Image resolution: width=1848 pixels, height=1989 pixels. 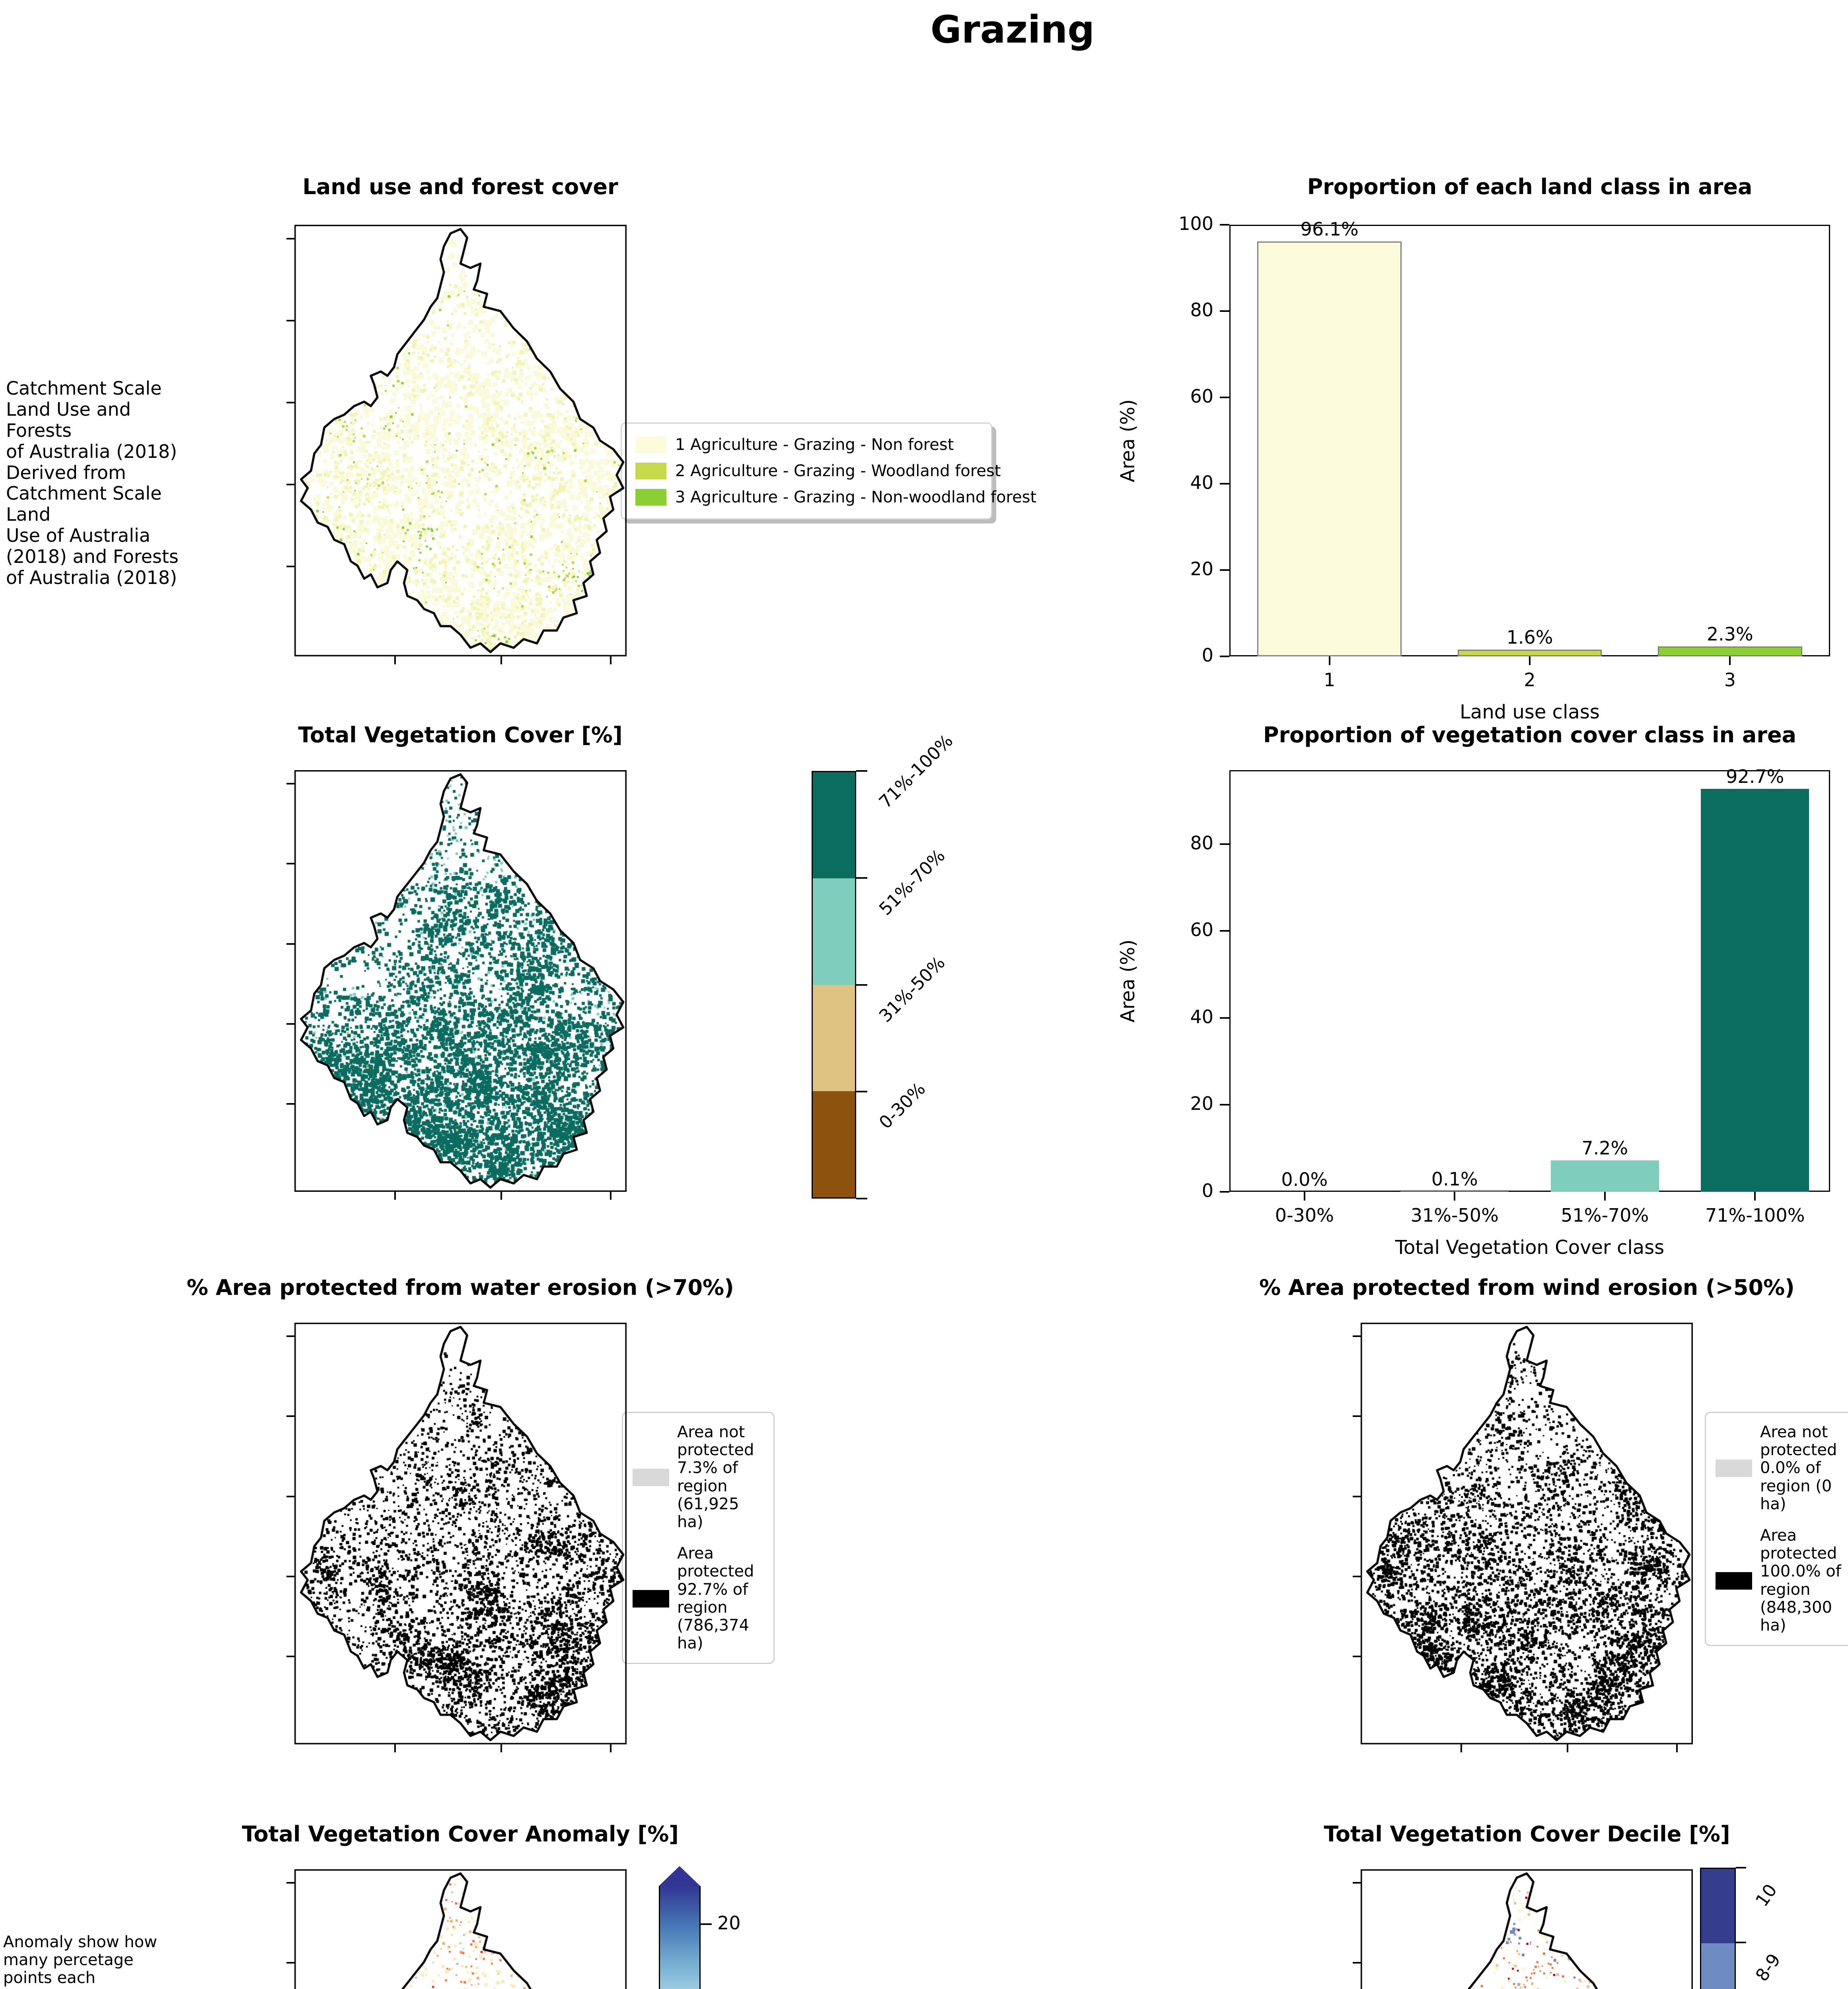 What do you see at coordinates (729, 1923) in the screenshot?
I see `colorbar-tick-label: 20` at bounding box center [729, 1923].